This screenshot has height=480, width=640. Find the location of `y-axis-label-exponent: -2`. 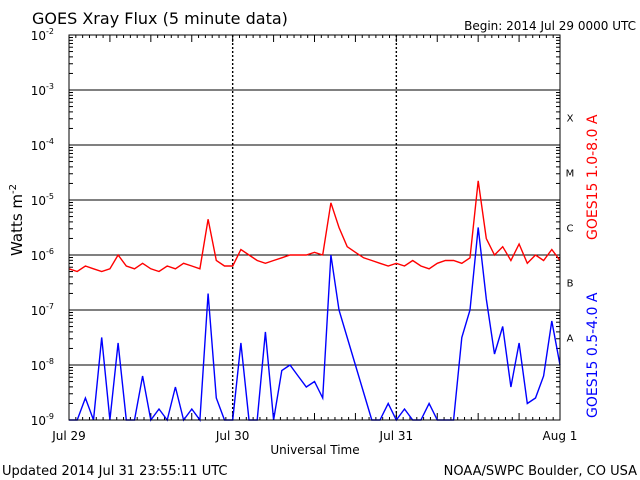

y-axis-label-exponent: -2 is located at coordinates (13, 189).